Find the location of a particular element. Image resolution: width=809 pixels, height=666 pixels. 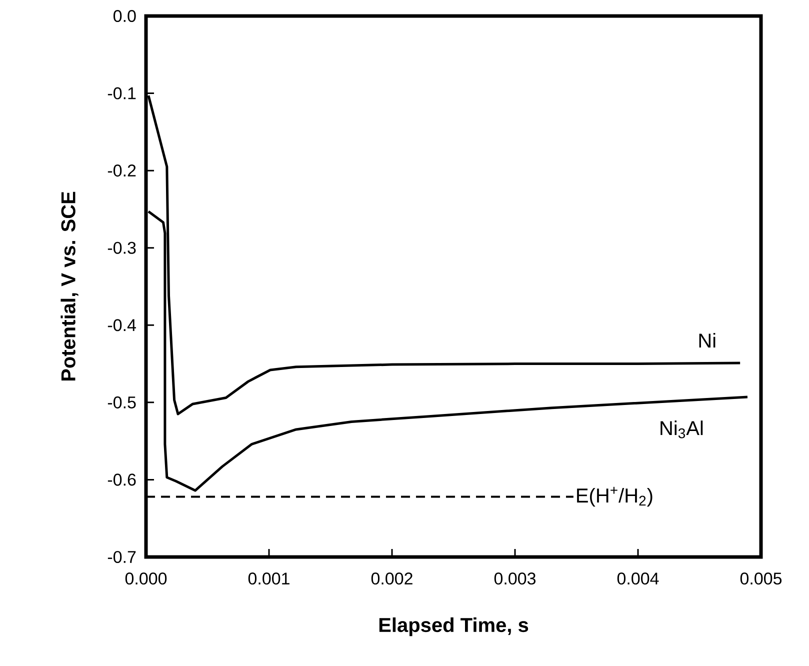

series-label: Ni$_{3}$Al is located at coordinates (681, 429).